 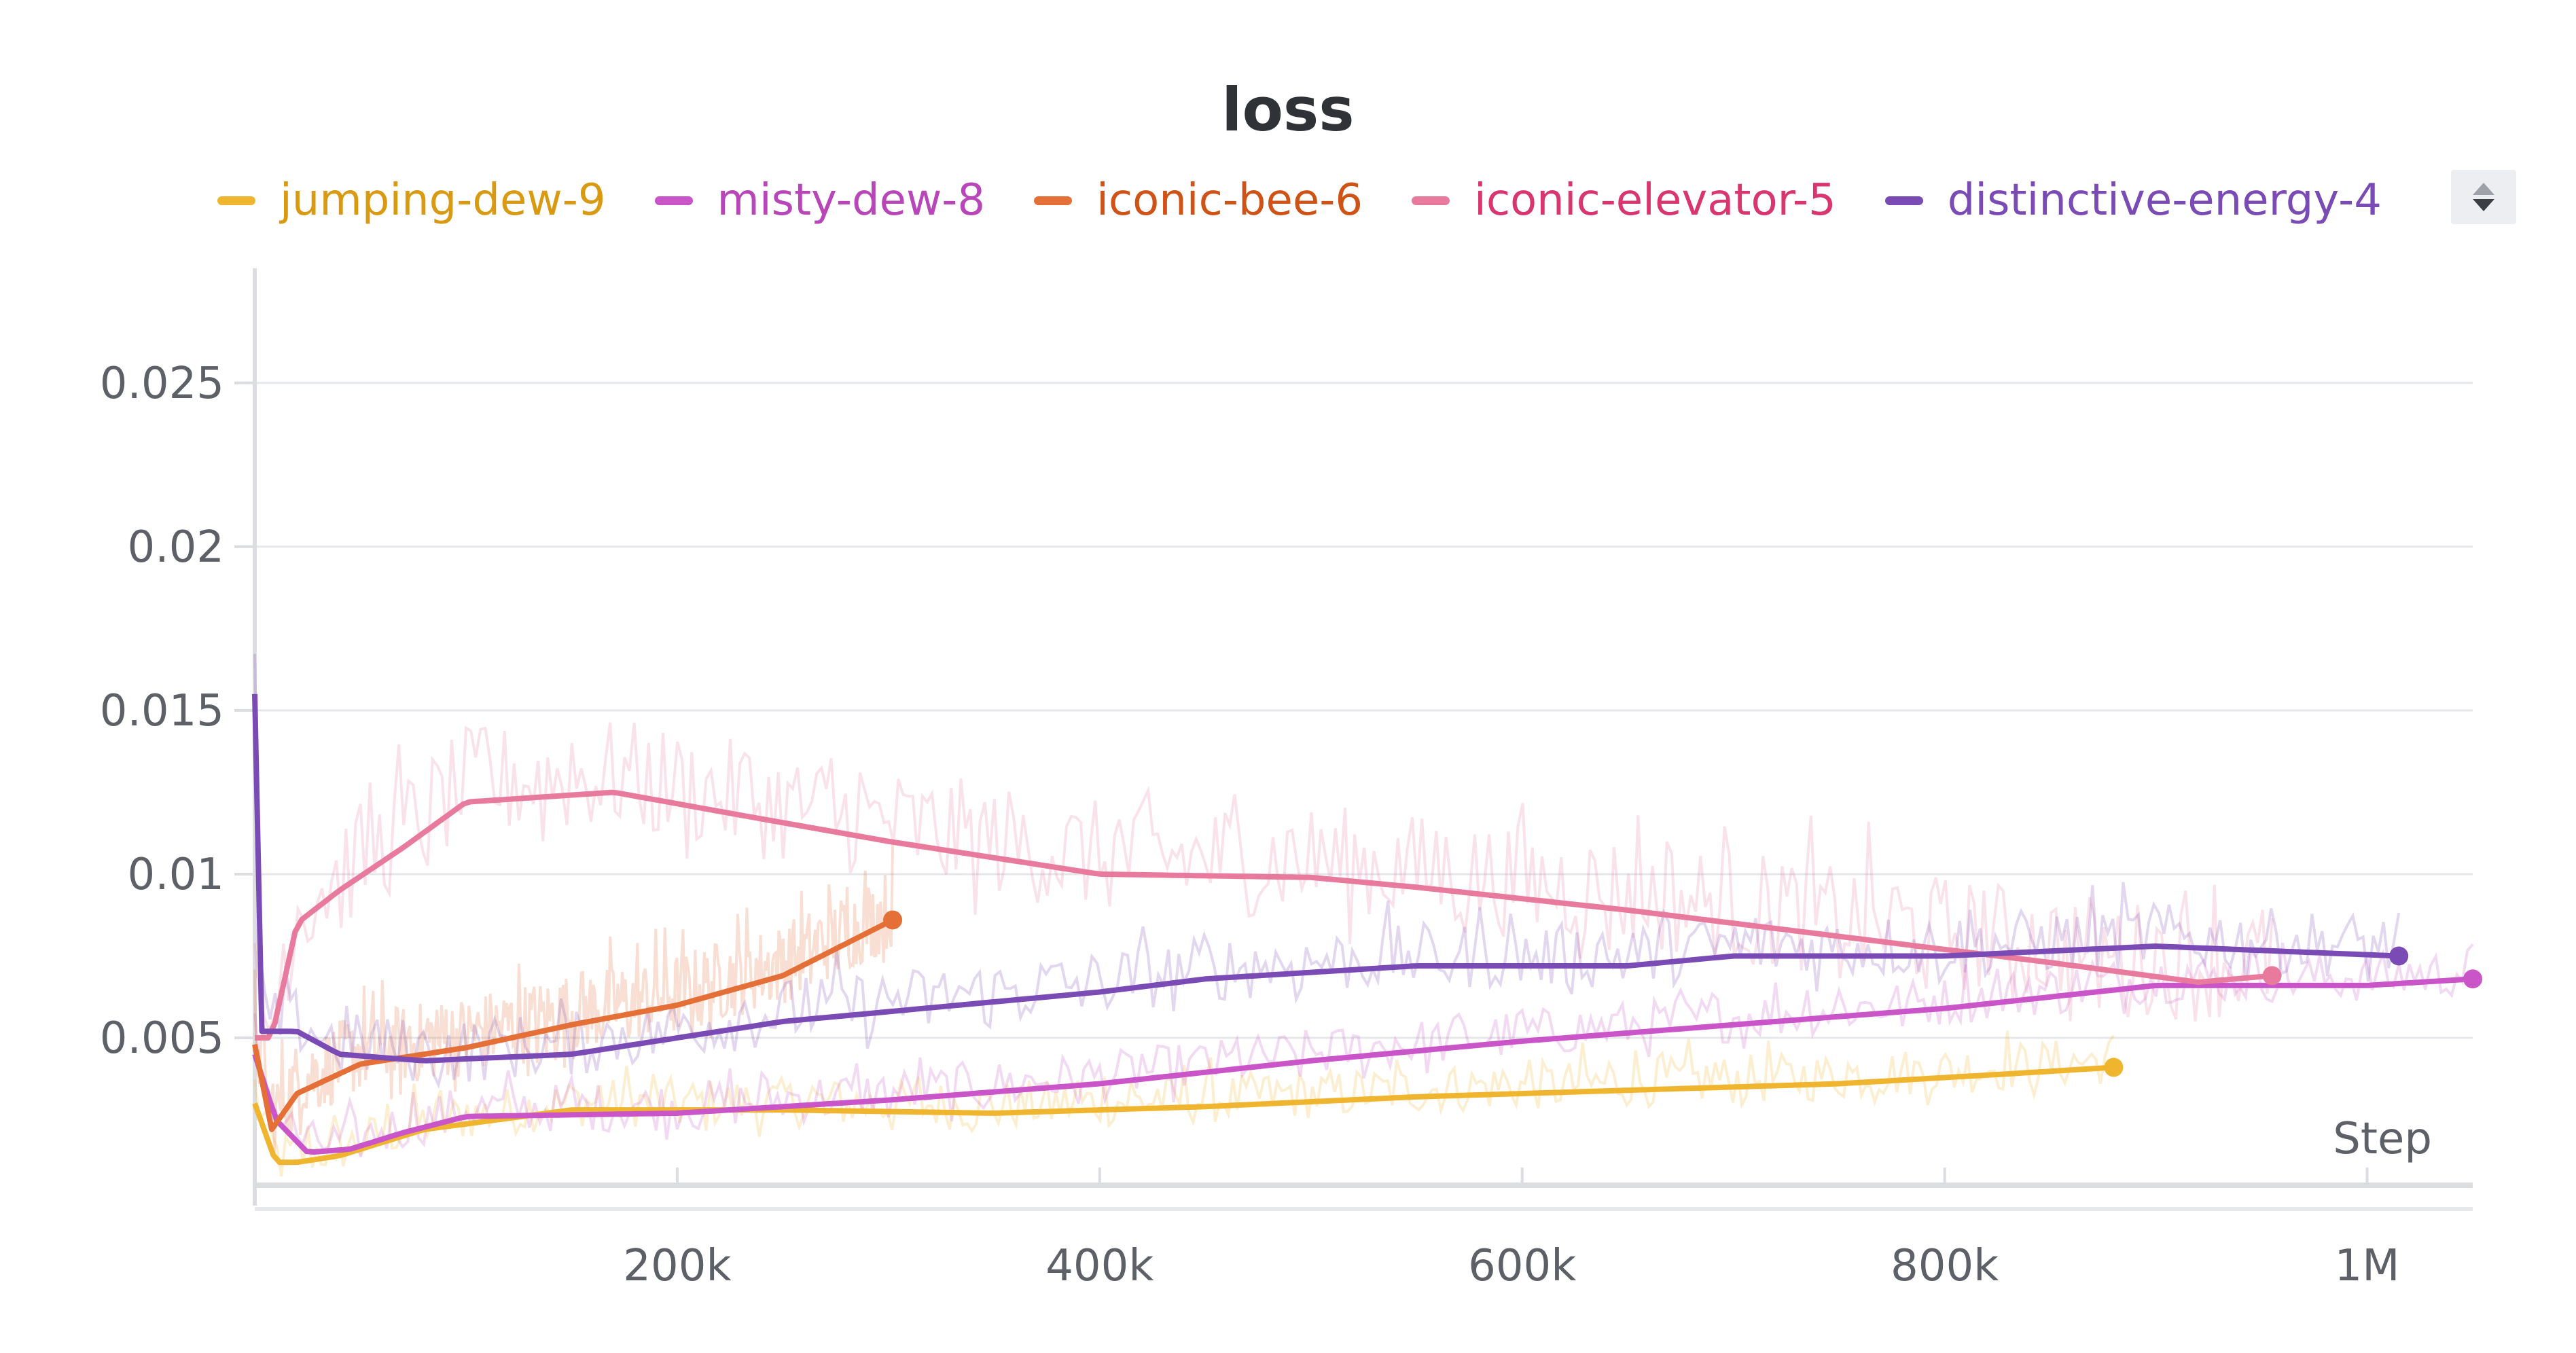 What do you see at coordinates (2383, 1139) in the screenshot?
I see `x-axis-label: Step` at bounding box center [2383, 1139].